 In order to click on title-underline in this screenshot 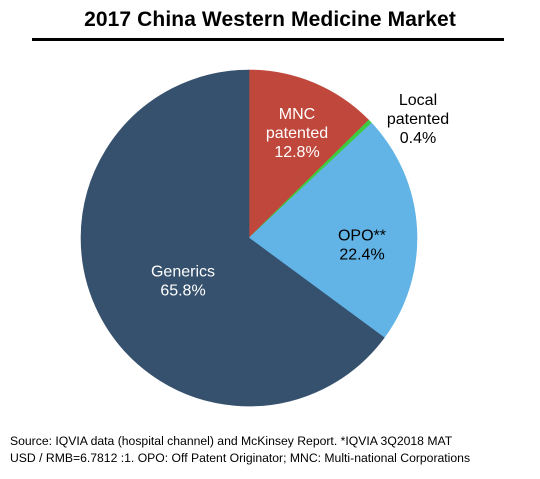, I will do `click(268, 39)`.